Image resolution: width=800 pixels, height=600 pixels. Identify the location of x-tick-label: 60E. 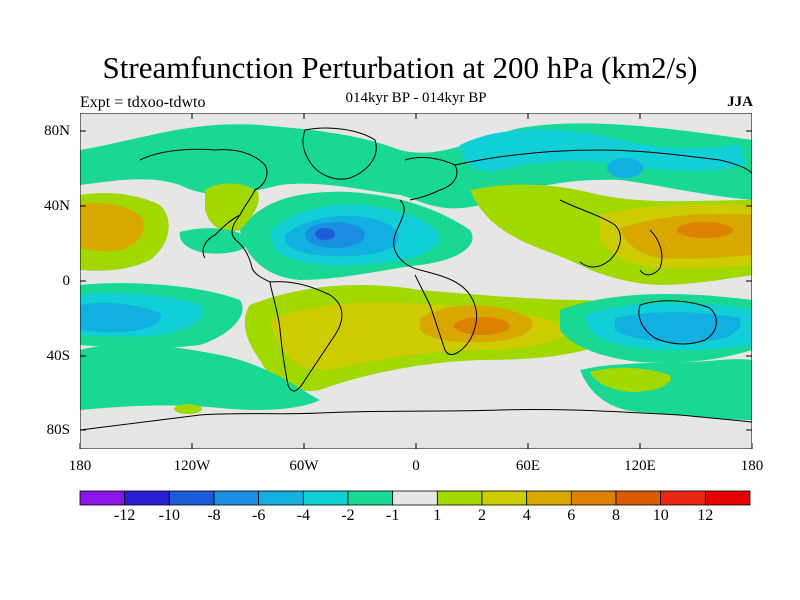
(528, 466).